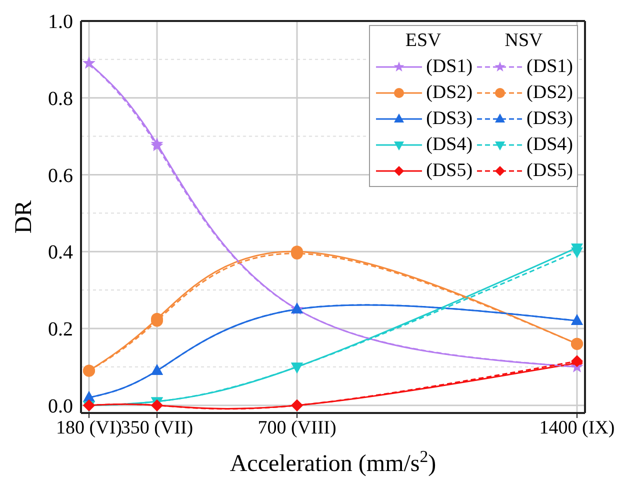 The width and height of the screenshot is (636, 491). I want to click on annotation: NSV, so click(524, 41).